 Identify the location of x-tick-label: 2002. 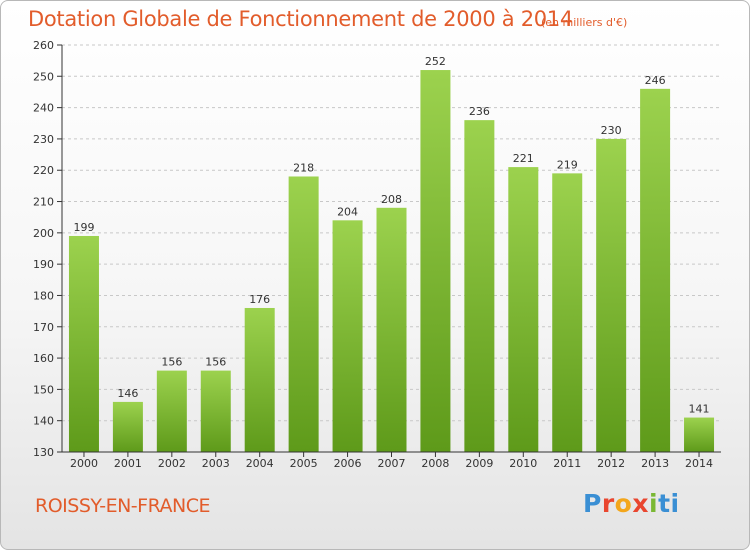
(172, 463).